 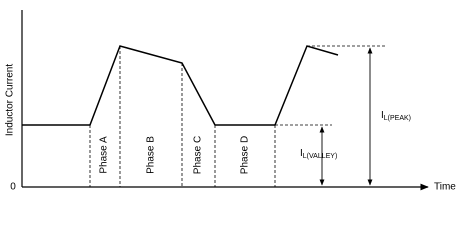 I want to click on phase-label: Phase B, so click(x=151, y=155).